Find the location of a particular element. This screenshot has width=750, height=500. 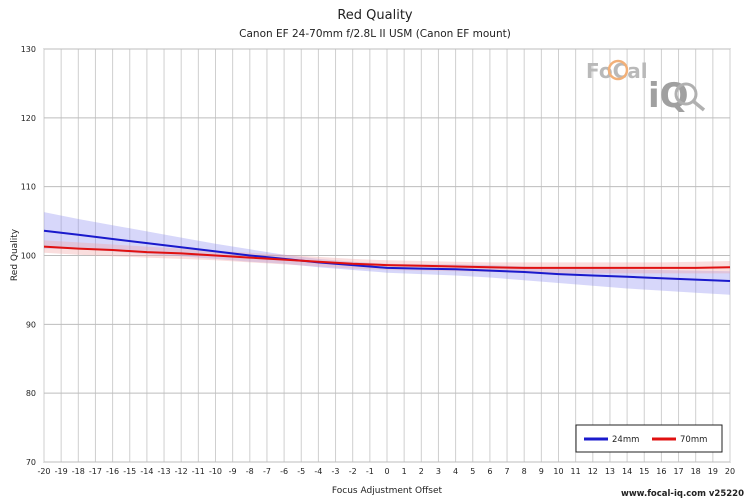

x-tick-label: -17 is located at coordinates (95, 471).